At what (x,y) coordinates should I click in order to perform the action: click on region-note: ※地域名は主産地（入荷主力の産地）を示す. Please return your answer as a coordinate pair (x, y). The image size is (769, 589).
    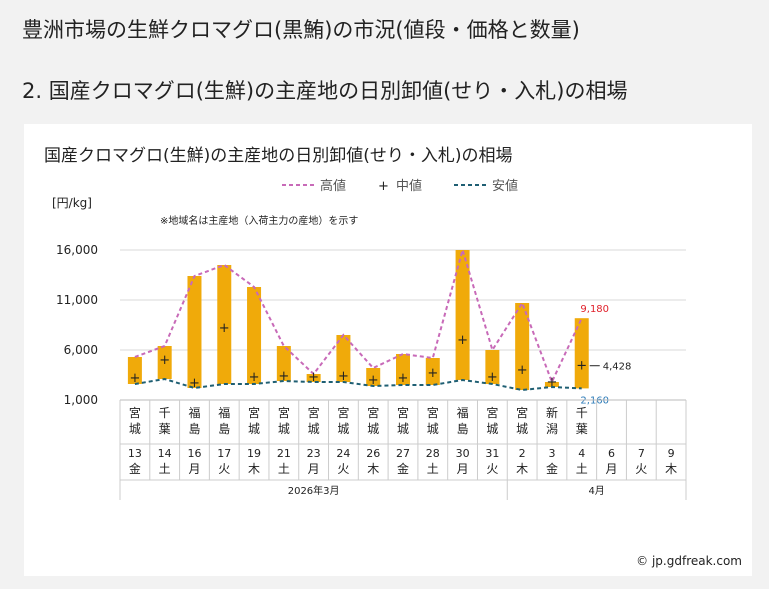
    Looking at the image, I should click on (259, 220).